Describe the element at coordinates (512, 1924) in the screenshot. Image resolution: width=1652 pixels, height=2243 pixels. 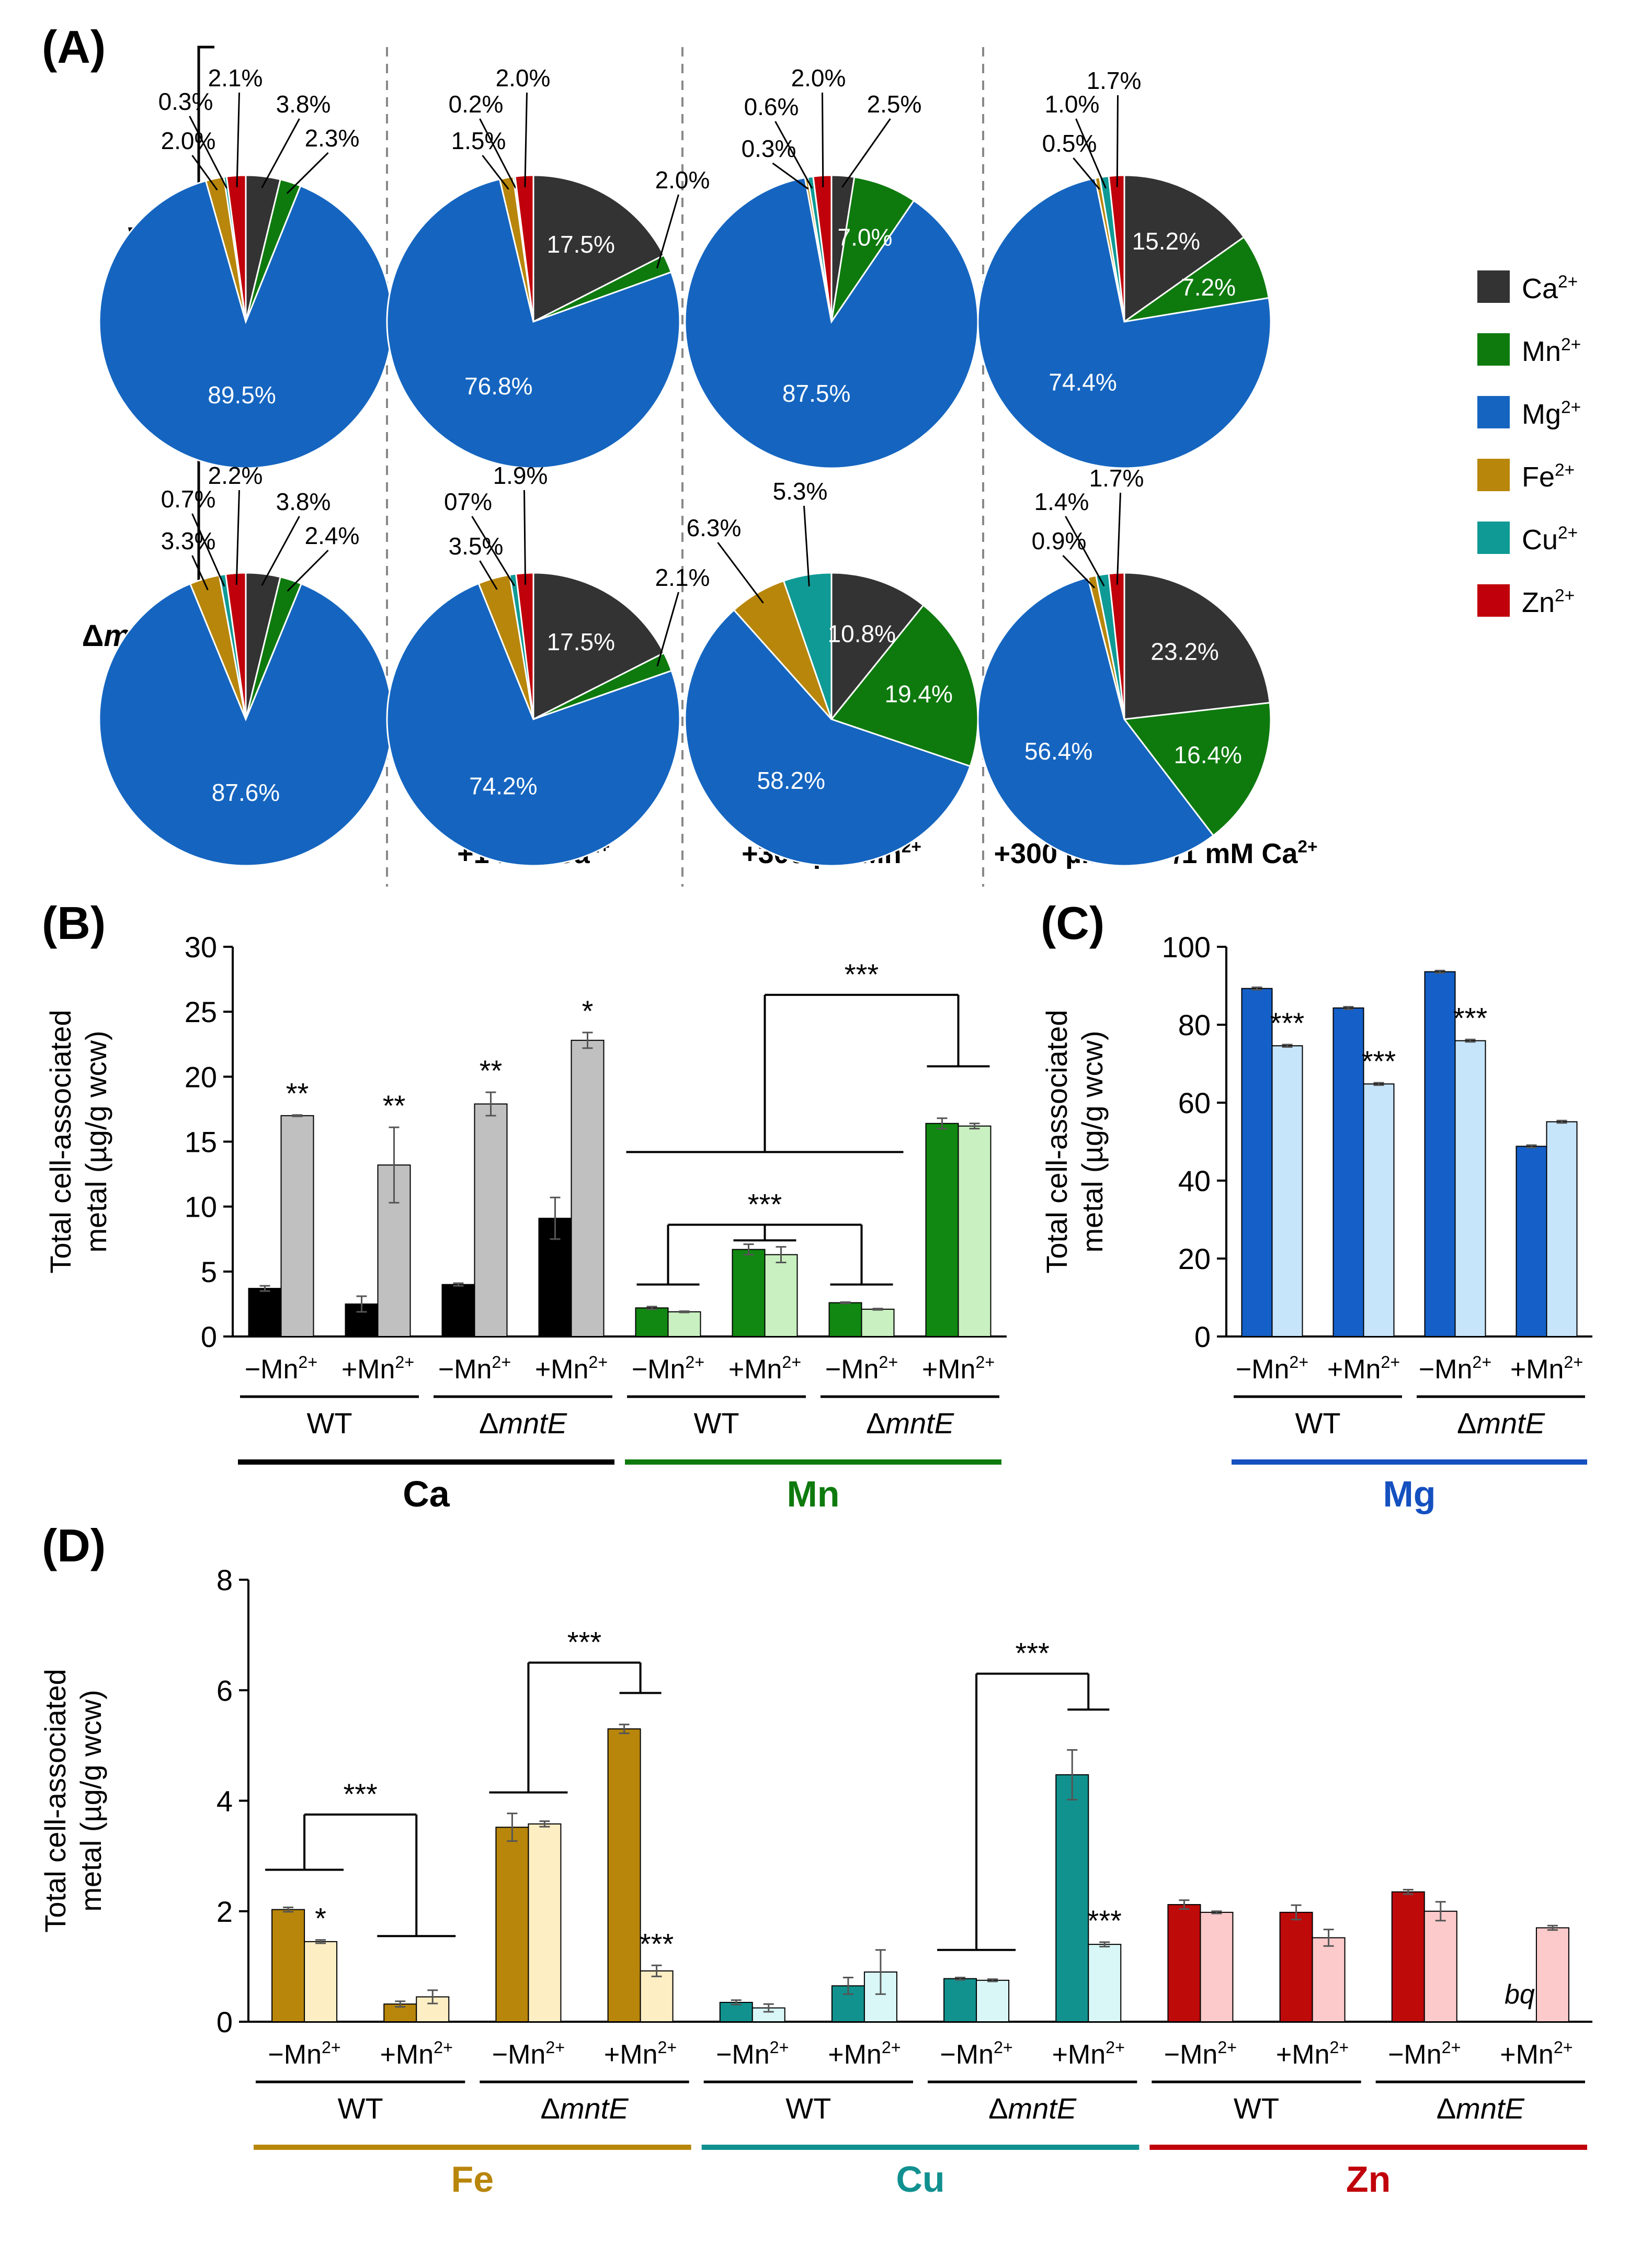
I see `bar-fe-minus-mn` at that location.